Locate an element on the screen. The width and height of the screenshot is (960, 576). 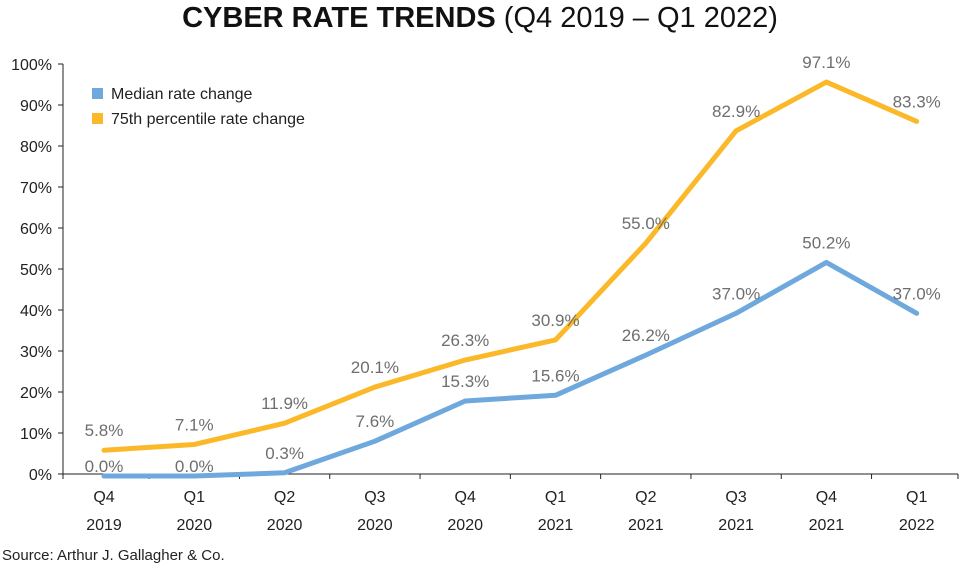
percentile75-data-label: 5.8% is located at coordinates (104, 430).